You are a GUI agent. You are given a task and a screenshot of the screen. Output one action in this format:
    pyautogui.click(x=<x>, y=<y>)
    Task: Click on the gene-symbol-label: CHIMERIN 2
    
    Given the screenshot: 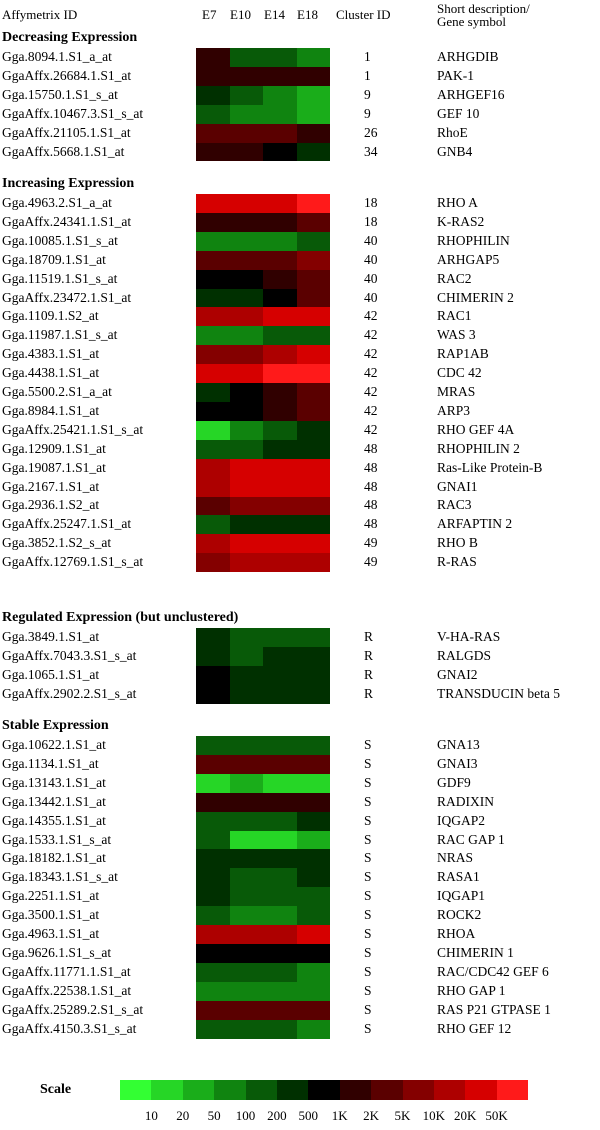 What is the action you would take?
    pyautogui.click(x=475, y=297)
    